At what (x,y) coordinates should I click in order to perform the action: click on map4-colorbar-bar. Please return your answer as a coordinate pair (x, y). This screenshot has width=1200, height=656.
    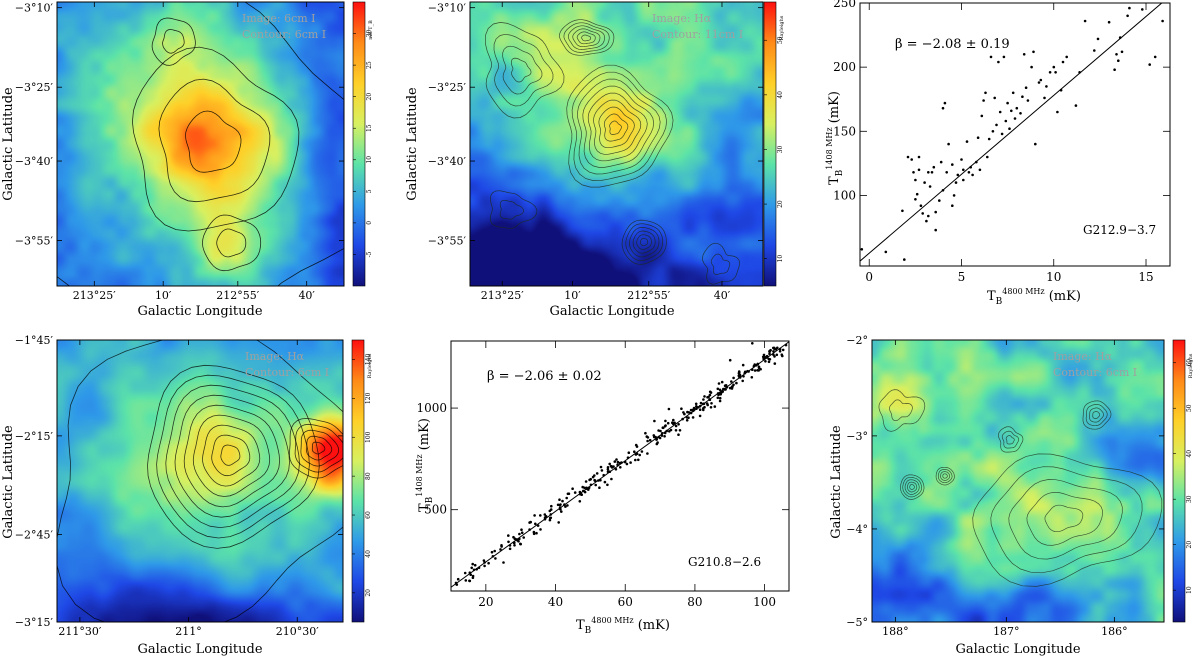
    Looking at the image, I should click on (1179, 481).